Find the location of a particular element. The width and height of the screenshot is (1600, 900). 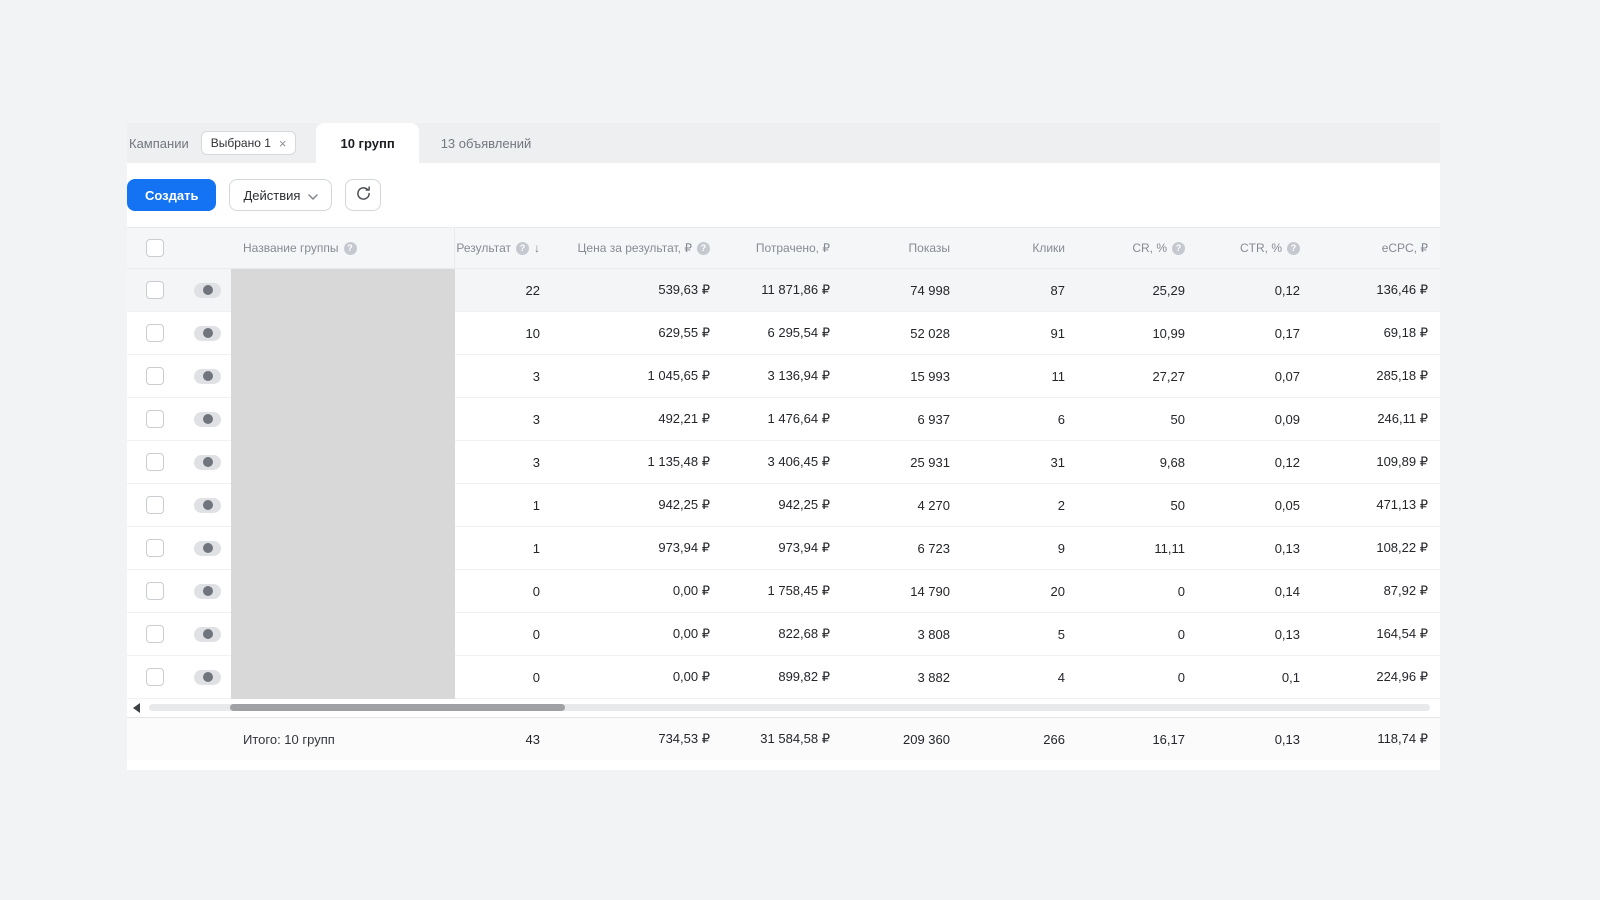

cell-cr: 0 is located at coordinates (1181, 634).